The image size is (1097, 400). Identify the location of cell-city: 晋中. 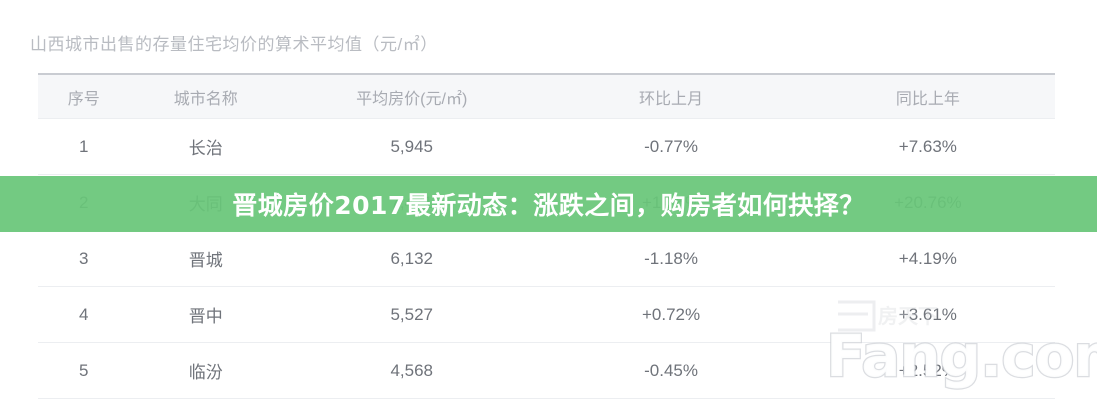
(206, 314).